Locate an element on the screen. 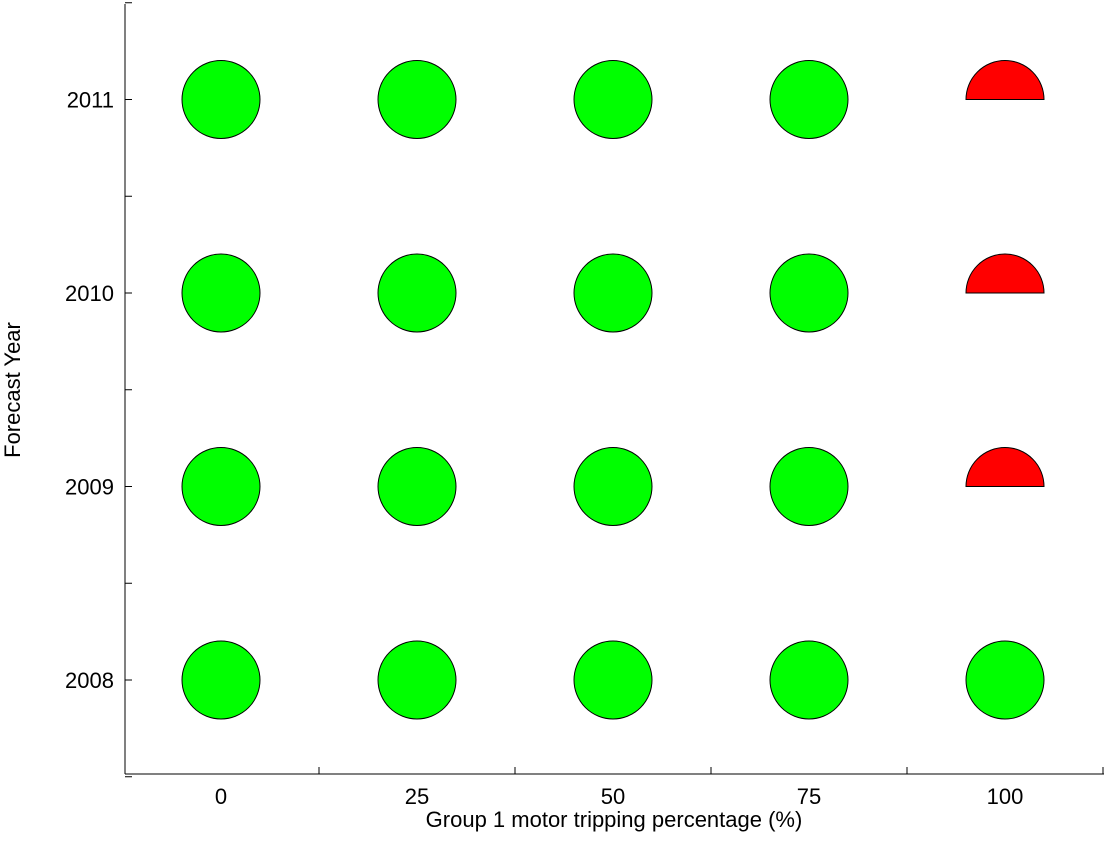  x-tick-label: 75 is located at coordinates (809, 796).